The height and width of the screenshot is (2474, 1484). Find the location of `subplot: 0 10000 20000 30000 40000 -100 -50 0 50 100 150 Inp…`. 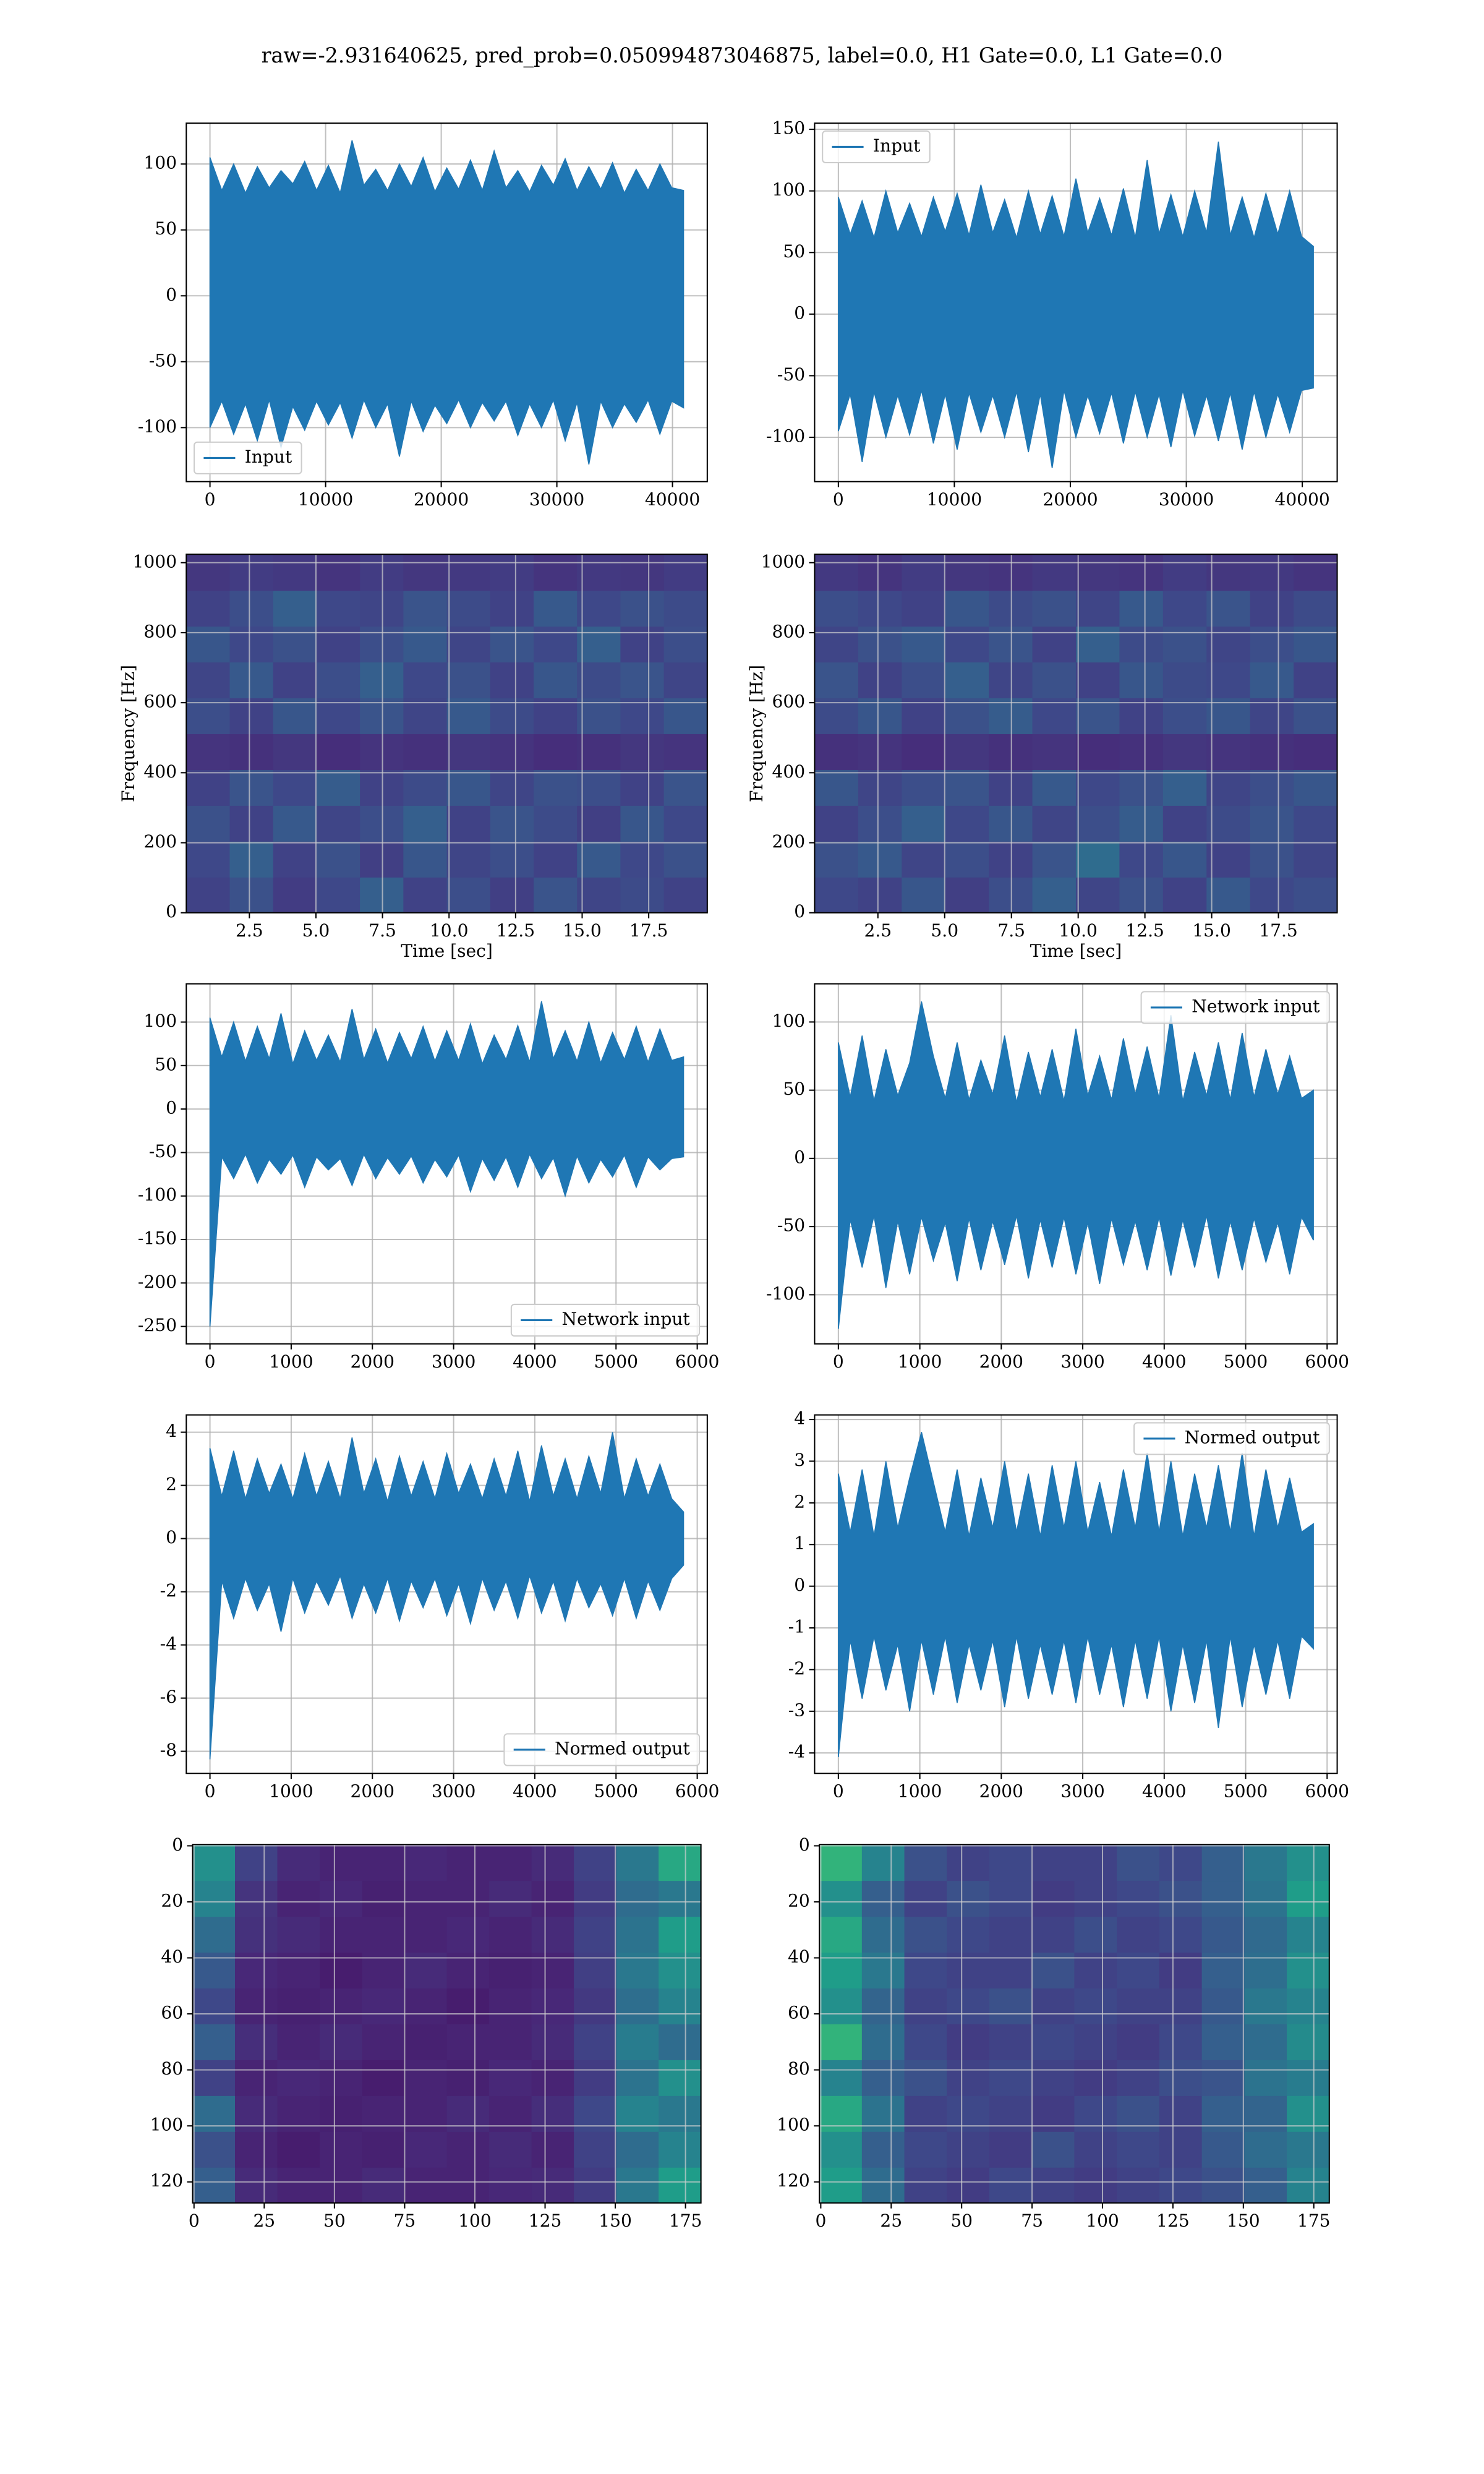

subplot: 0 10000 20000 30000 40000 -100 -50 0 50 100 150 Inp… is located at coordinates (1052, 314).